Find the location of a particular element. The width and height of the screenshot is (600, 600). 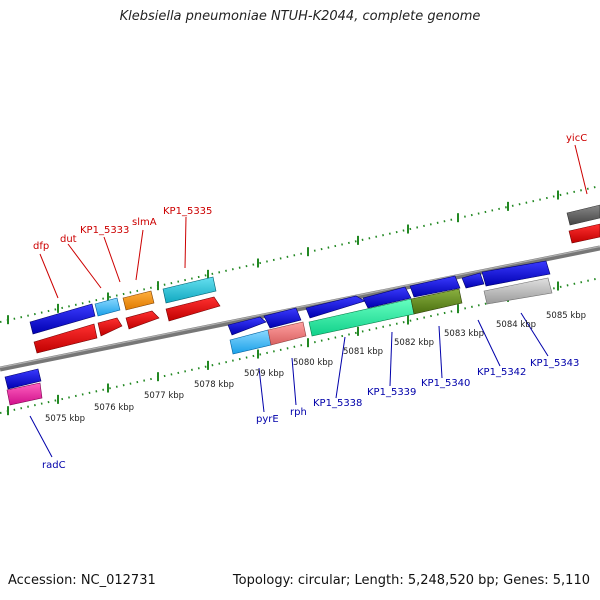

gene-label-kp1-5342: KP1_5342 is located at coordinates (501, 372).